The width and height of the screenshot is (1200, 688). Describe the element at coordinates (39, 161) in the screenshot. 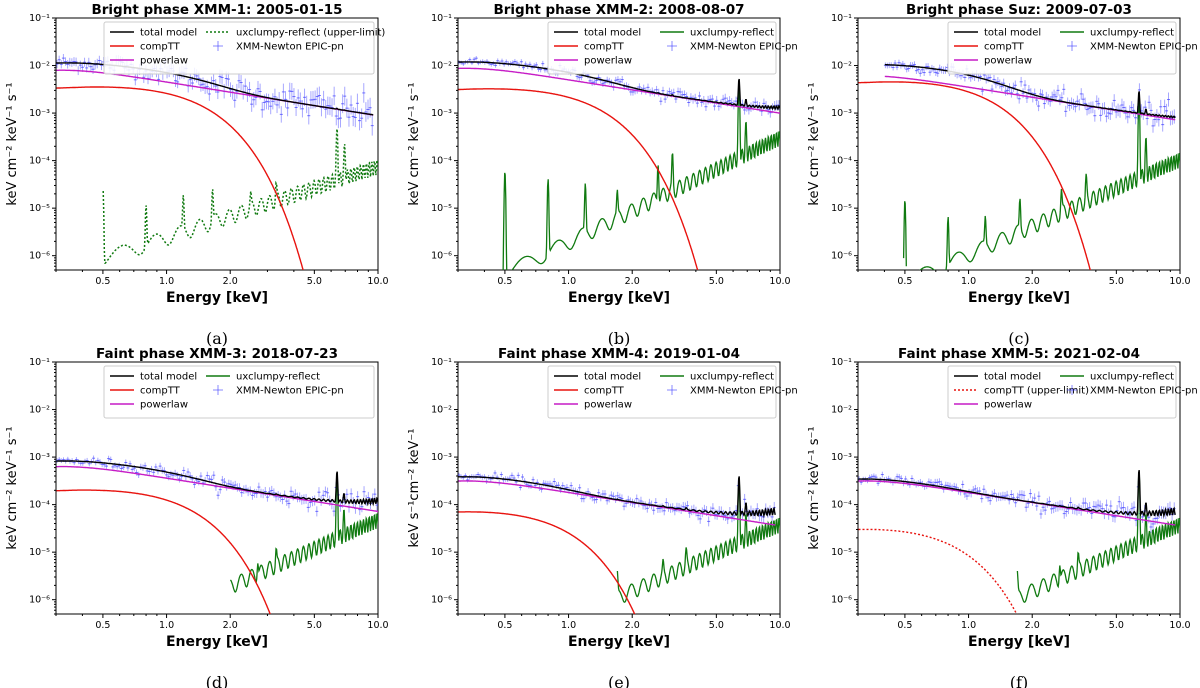

I see `y-tick-label: 10⁻⁴` at that location.